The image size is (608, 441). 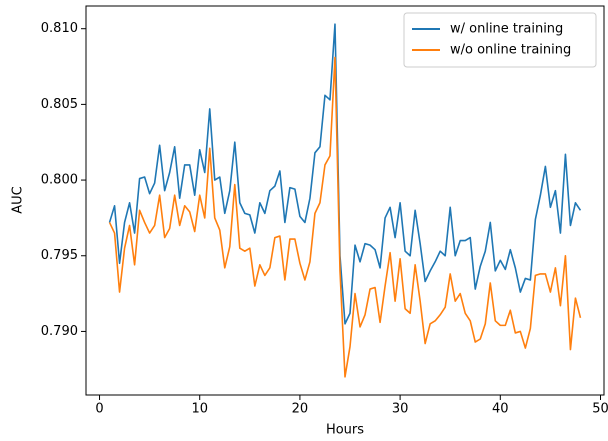 What do you see at coordinates (59, 331) in the screenshot?
I see `y-tick-label: 0.790` at bounding box center [59, 331].